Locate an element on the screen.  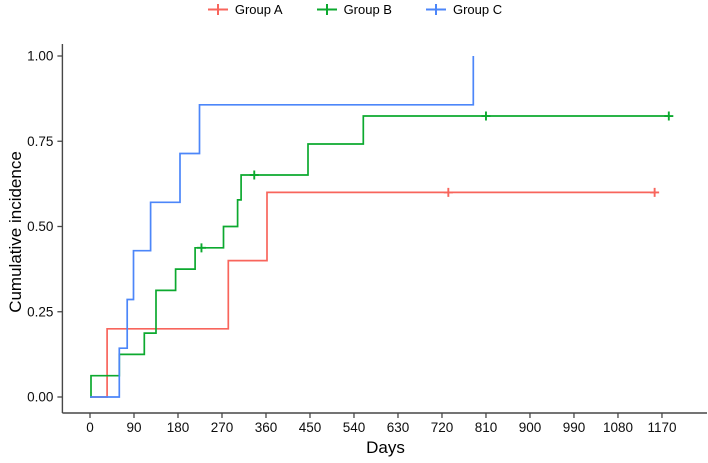
legend: Group A Group B Group C is located at coordinates (354, 9).